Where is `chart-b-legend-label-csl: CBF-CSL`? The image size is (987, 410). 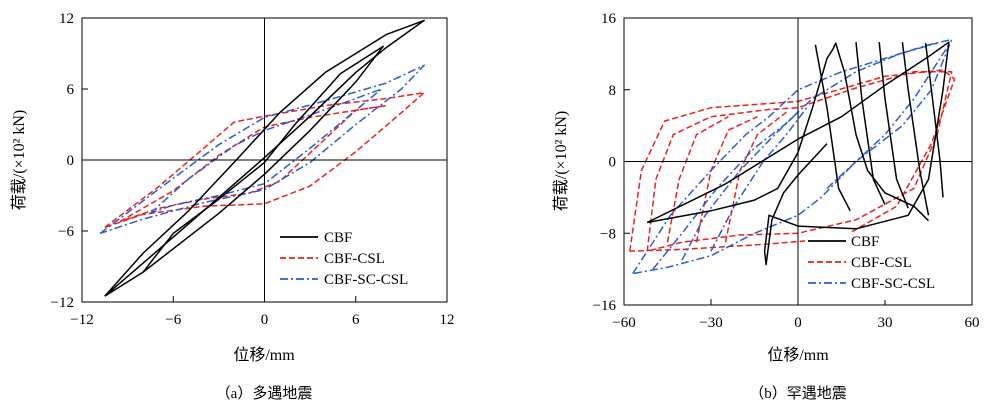 chart-b-legend-label-csl: CBF-CSL is located at coordinates (881, 263).